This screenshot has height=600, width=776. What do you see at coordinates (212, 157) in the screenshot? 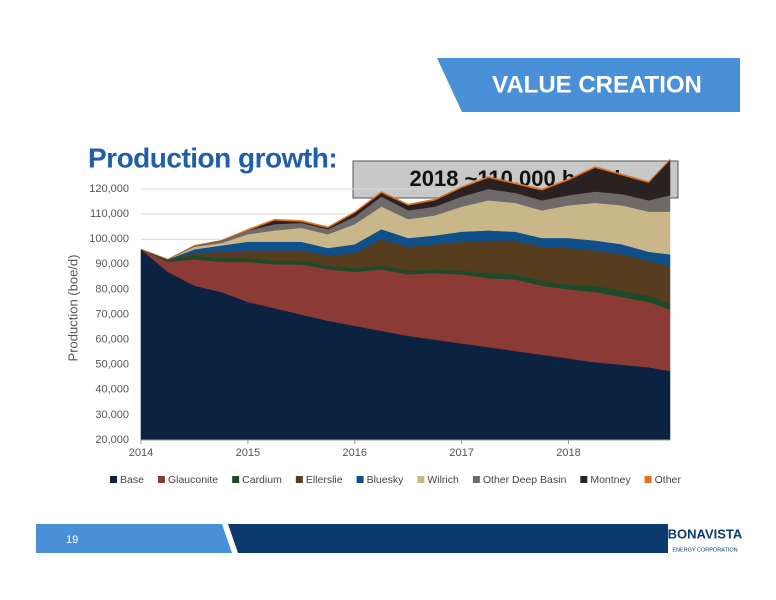
I see `heading: Production growth:` at bounding box center [212, 157].